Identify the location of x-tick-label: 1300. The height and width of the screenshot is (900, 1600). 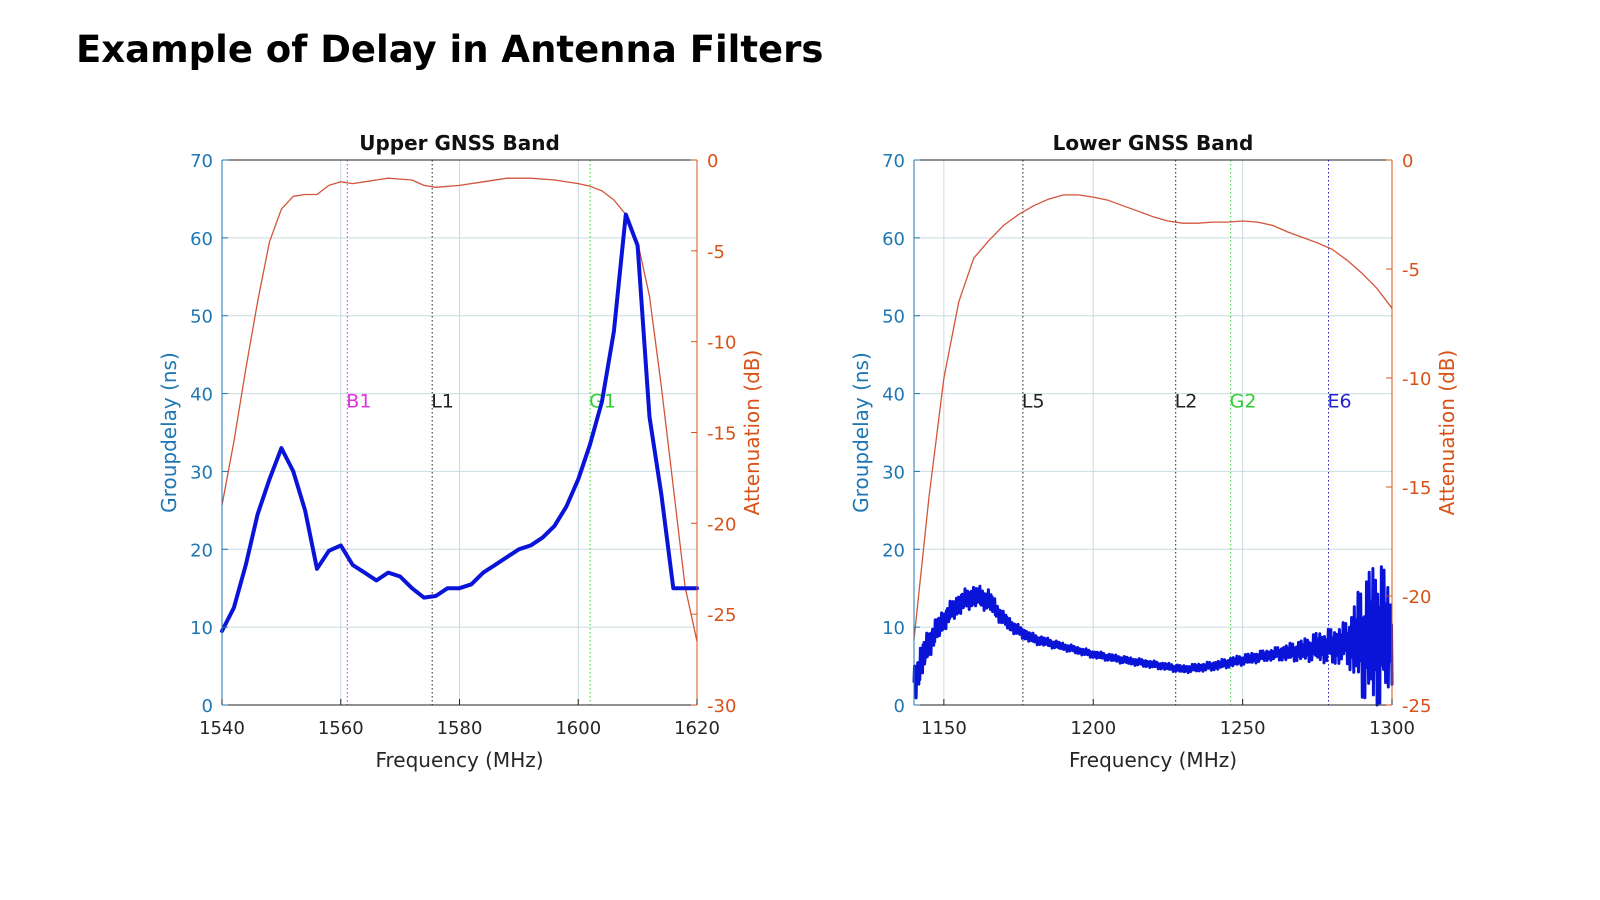
(1392, 728).